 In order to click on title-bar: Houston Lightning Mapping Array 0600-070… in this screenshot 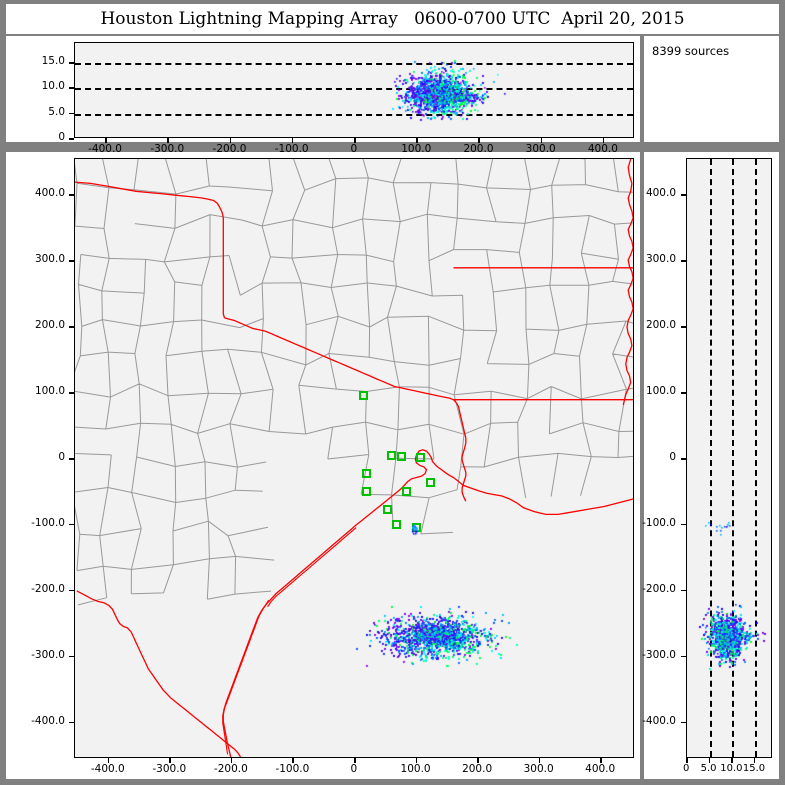, I will do `click(392, 19)`.